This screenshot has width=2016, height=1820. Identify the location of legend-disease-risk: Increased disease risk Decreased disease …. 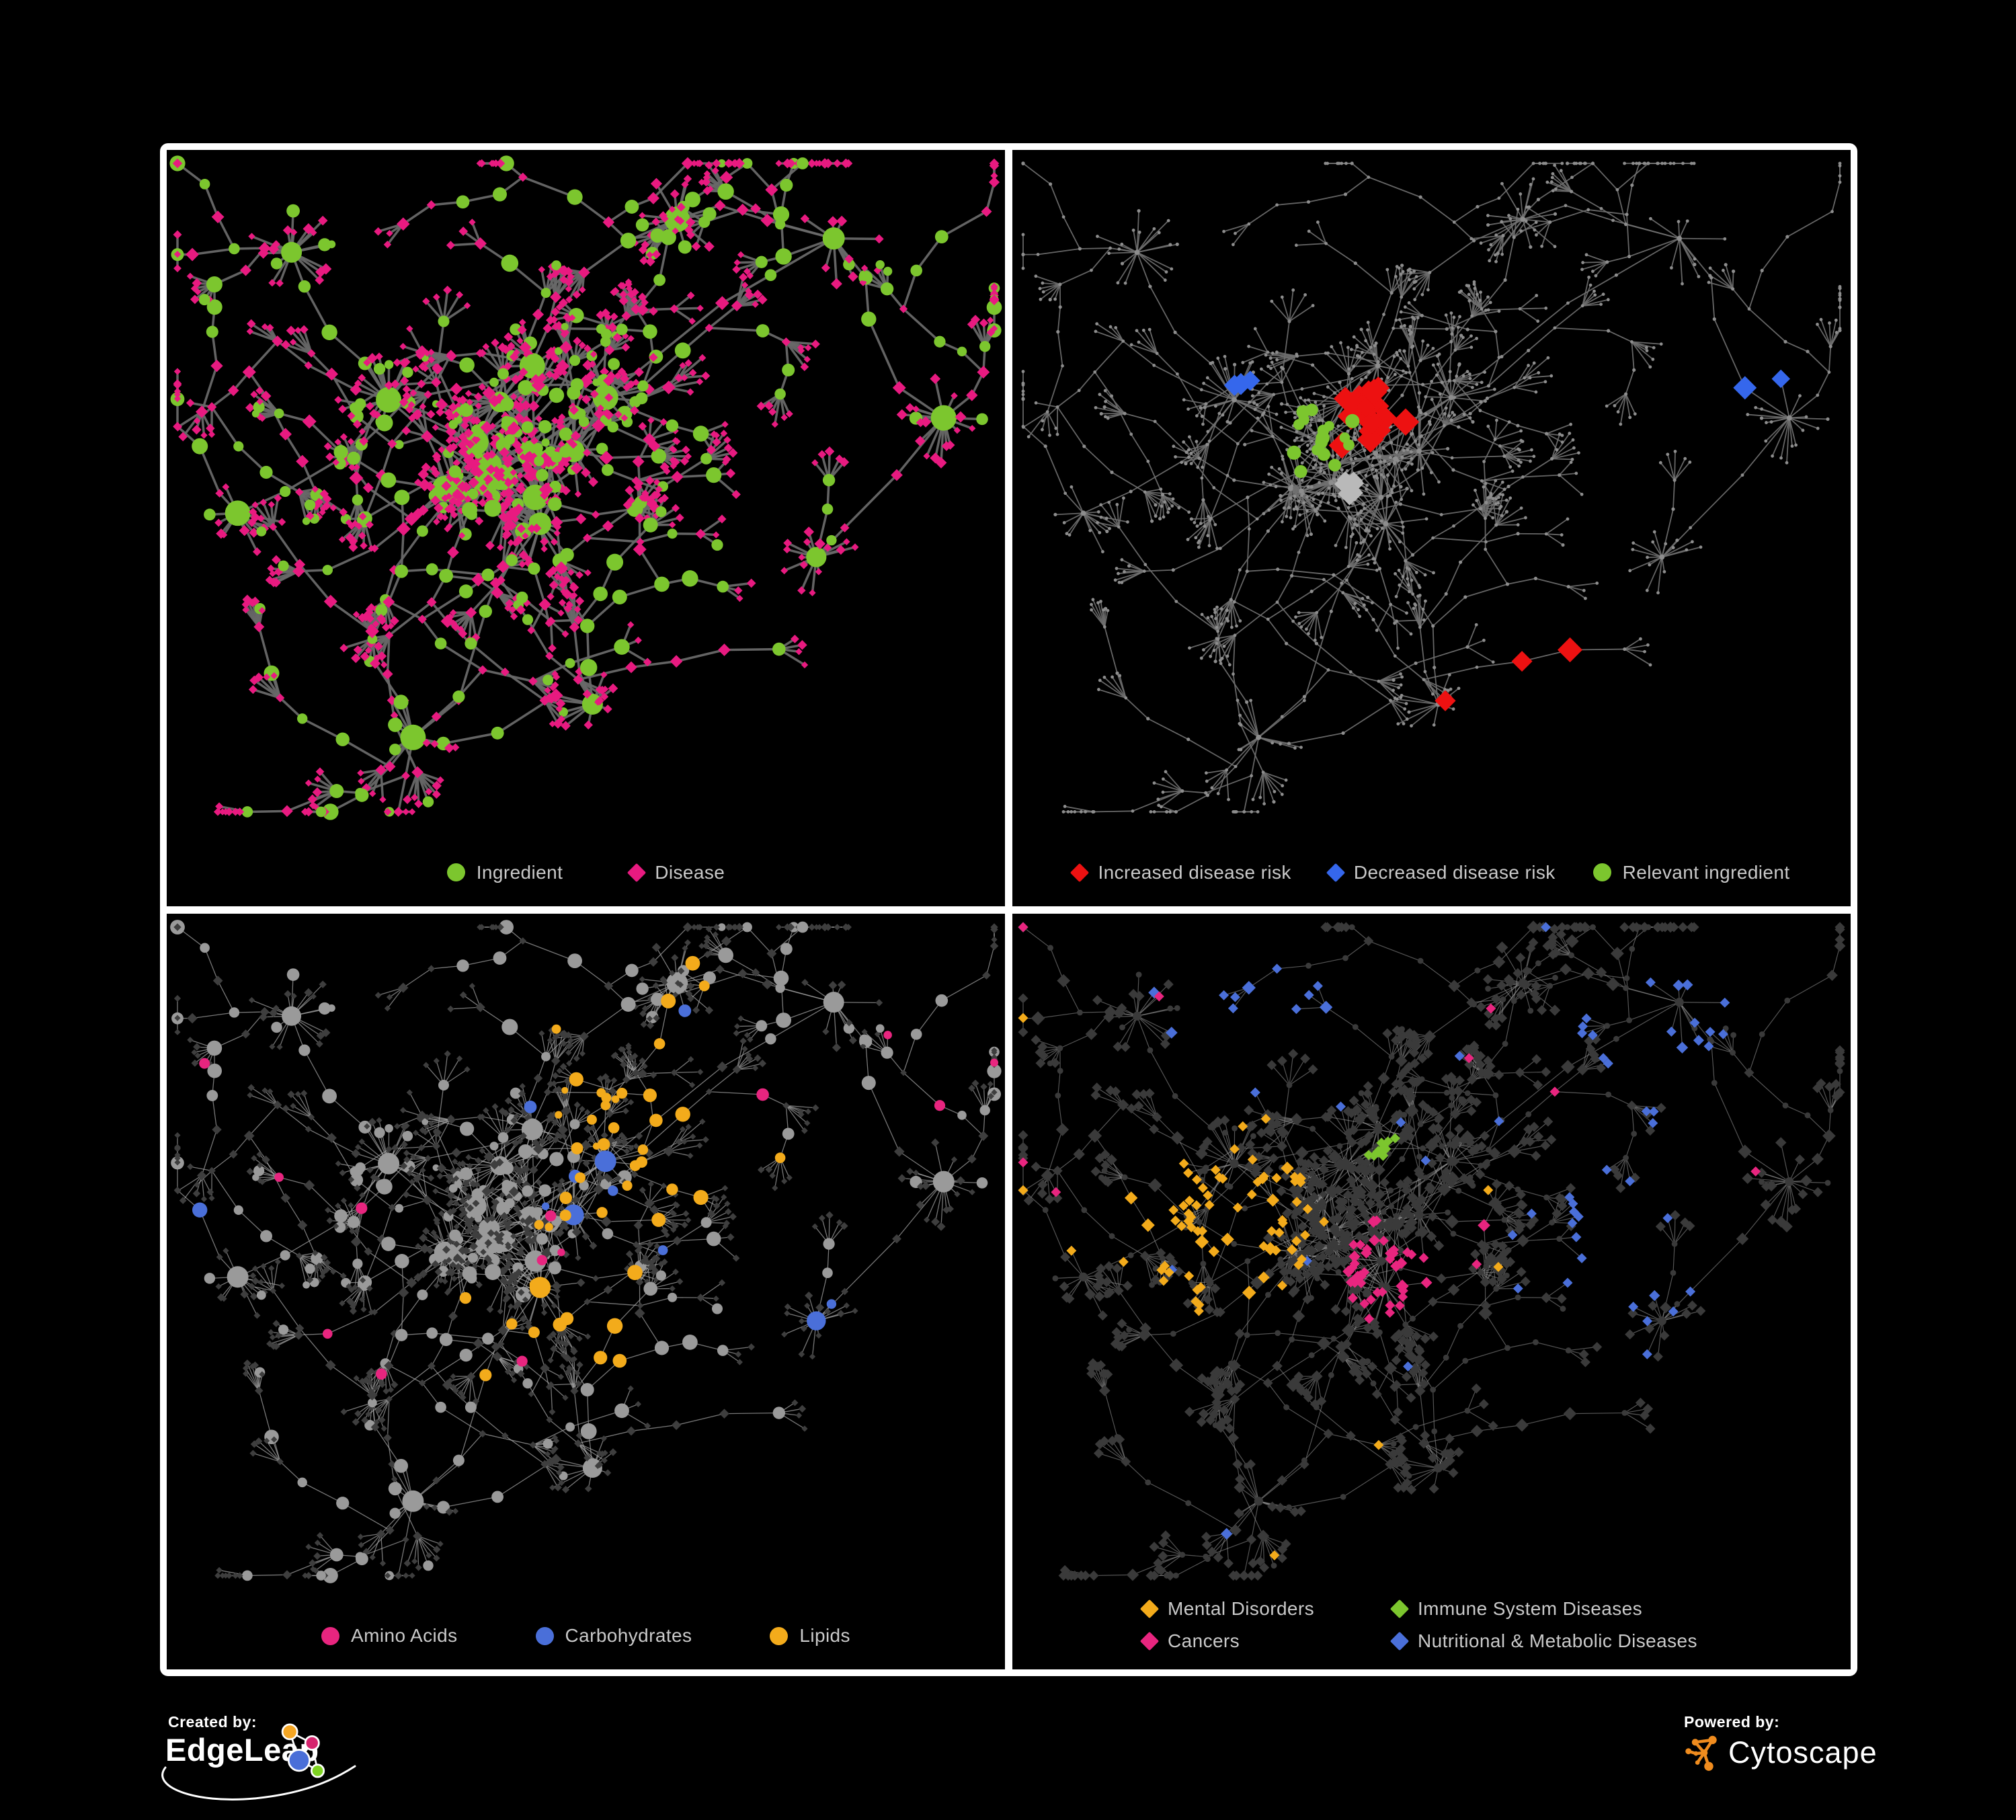
(1431, 872).